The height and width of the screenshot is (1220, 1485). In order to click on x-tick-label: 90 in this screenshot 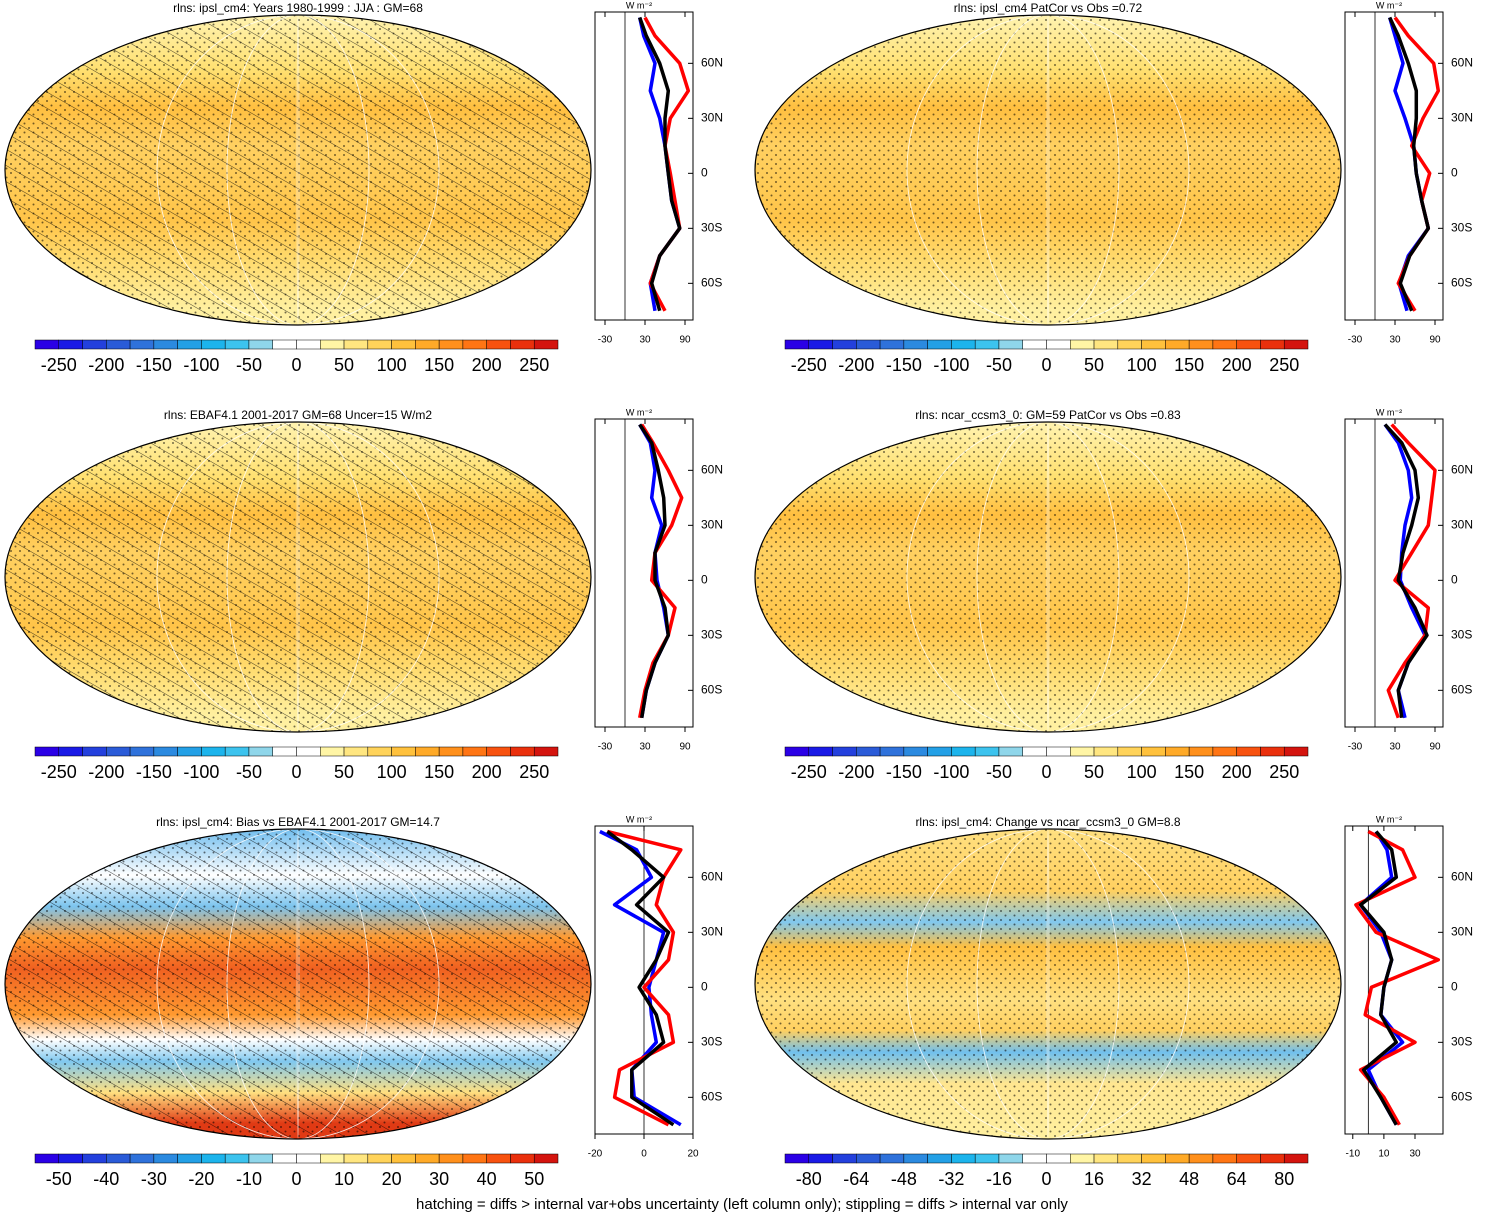, I will do `click(1435, 747)`.